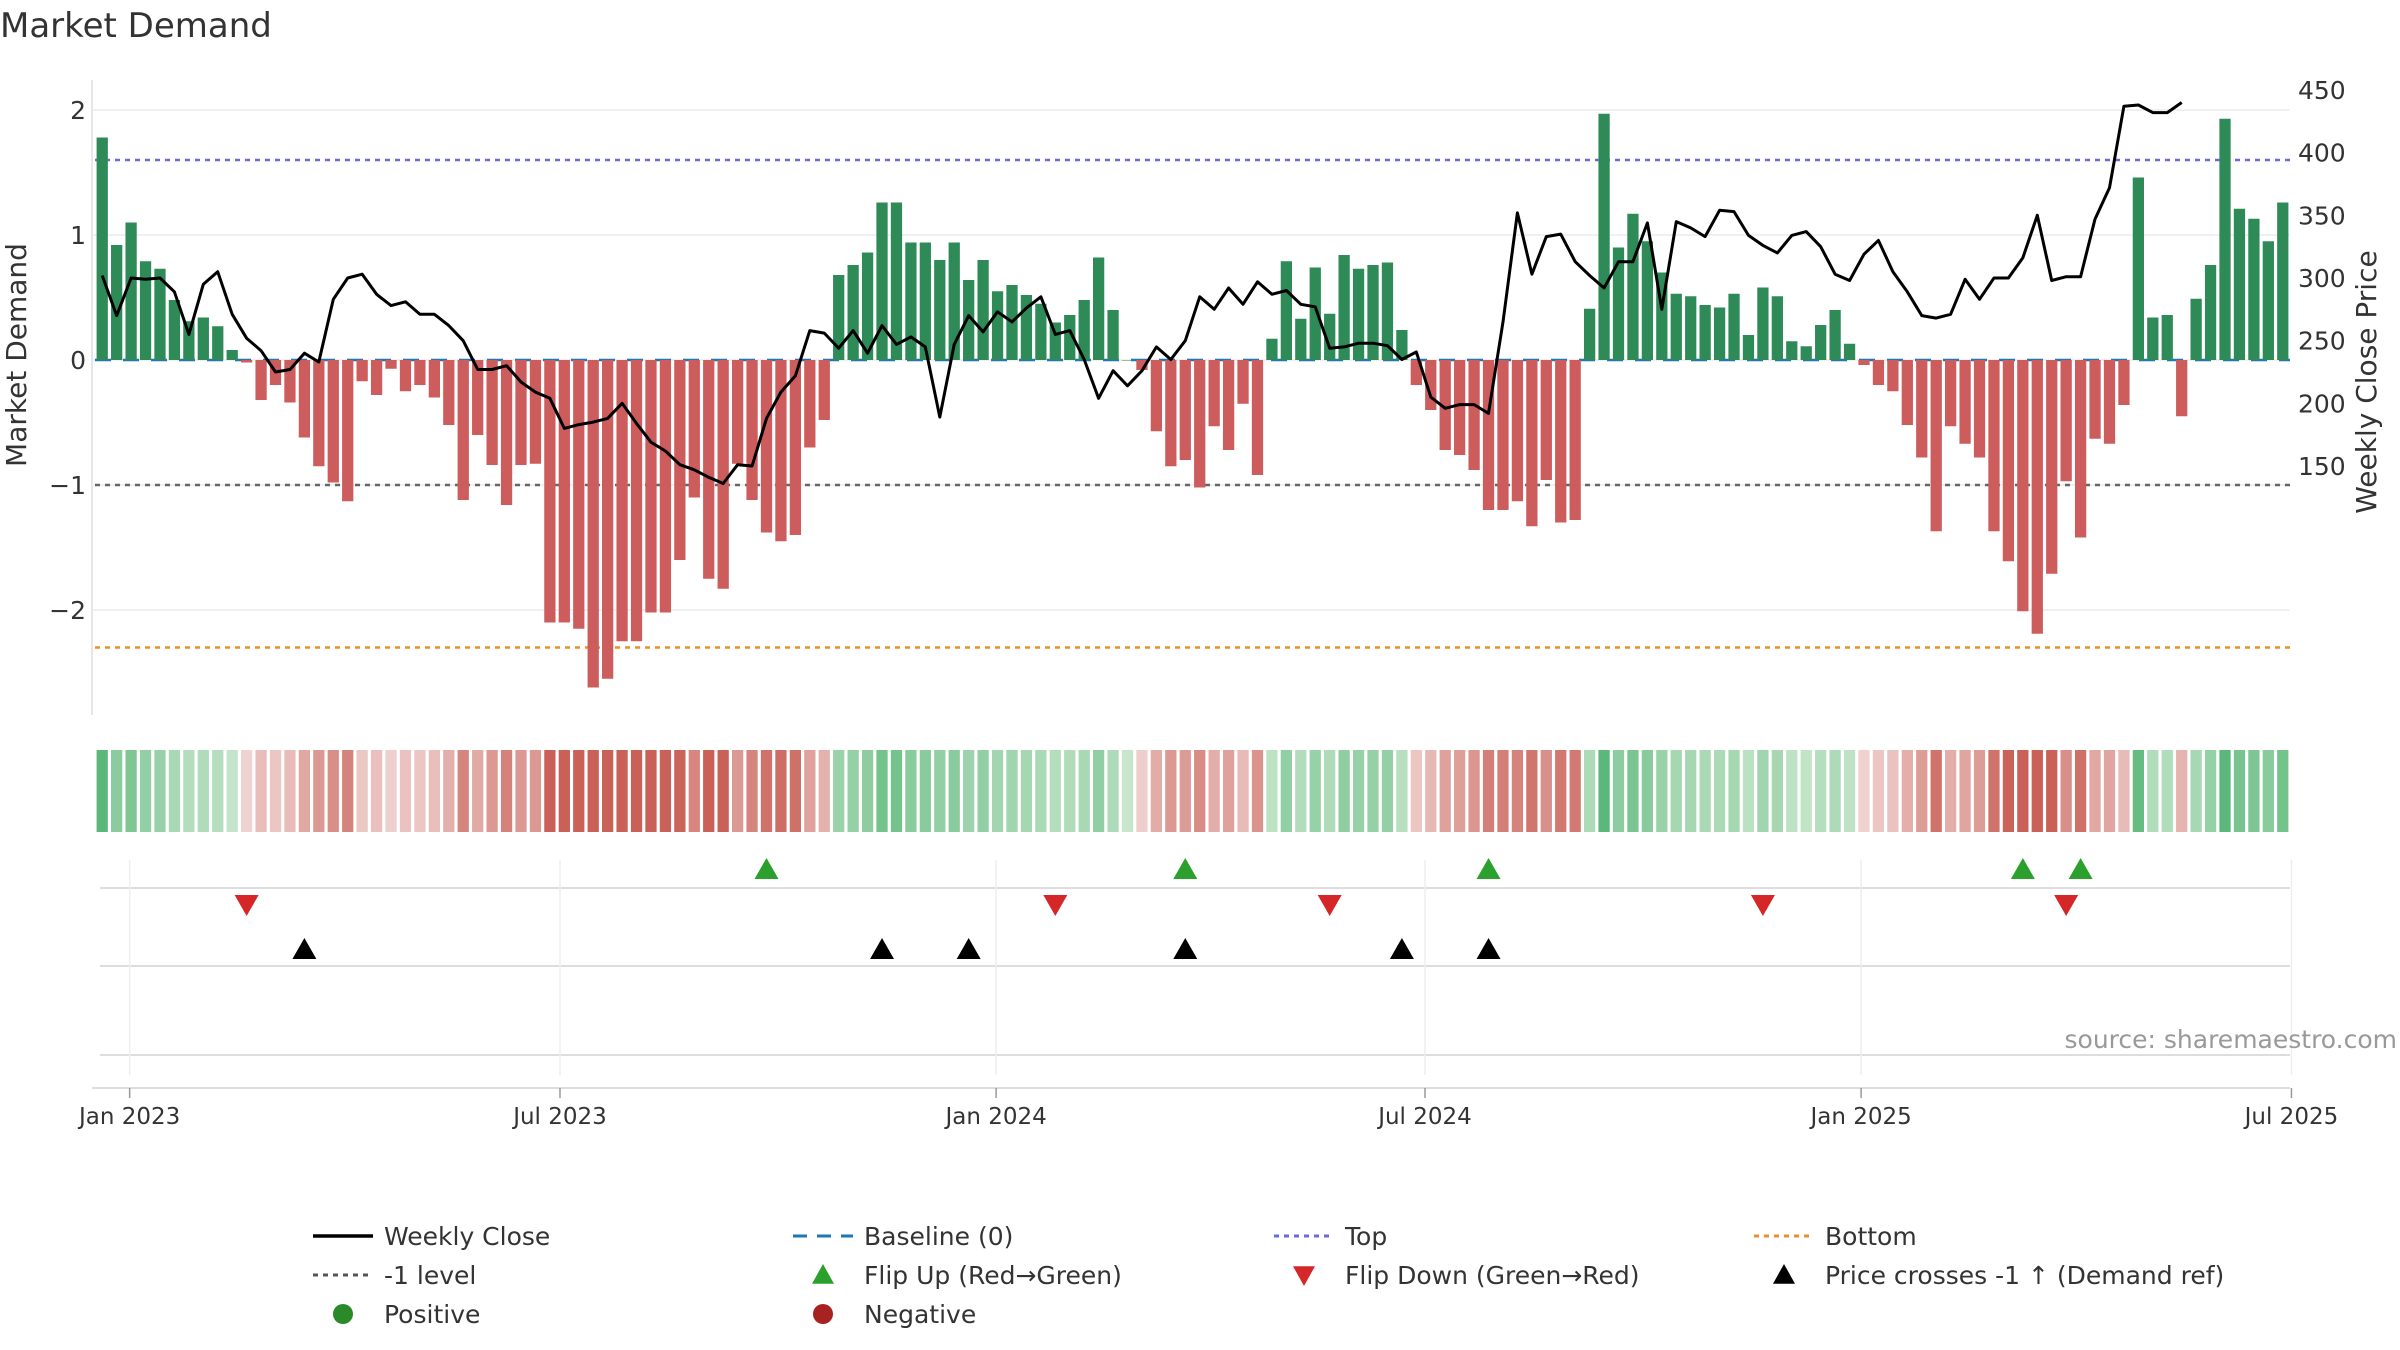 This screenshot has height=1350, width=2400. What do you see at coordinates (67, 610) in the screenshot?
I see `y-tick-label: −2` at bounding box center [67, 610].